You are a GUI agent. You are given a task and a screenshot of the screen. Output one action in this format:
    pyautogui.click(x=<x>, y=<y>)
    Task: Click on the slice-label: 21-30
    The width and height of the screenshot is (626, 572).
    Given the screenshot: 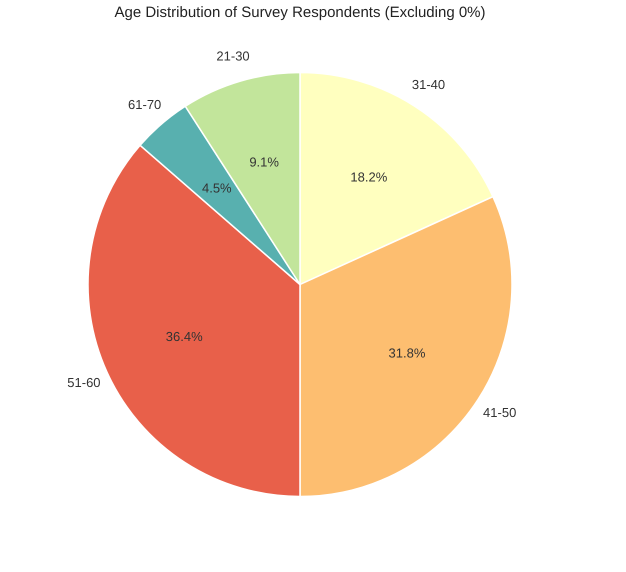 What is the action you would take?
    pyautogui.click(x=233, y=56)
    